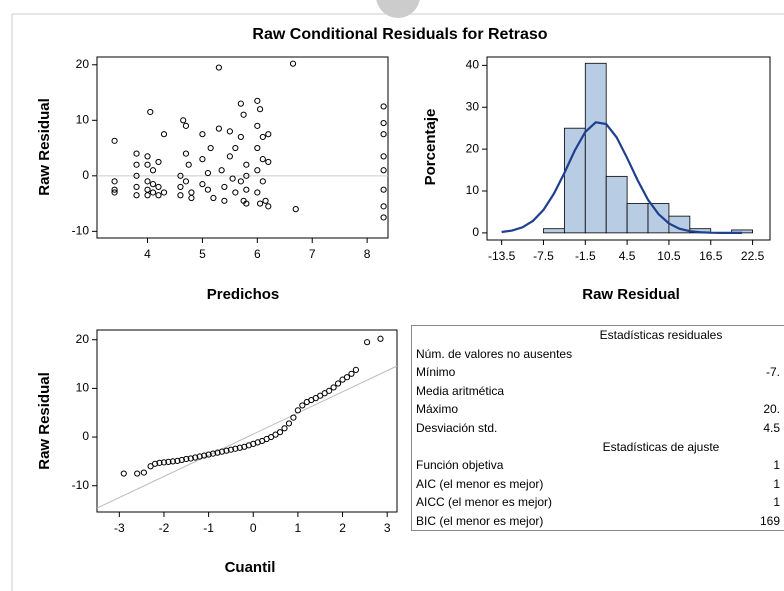  Describe the element at coordinates (147, 254) in the screenshot. I see `x-tick-label: 4` at that location.